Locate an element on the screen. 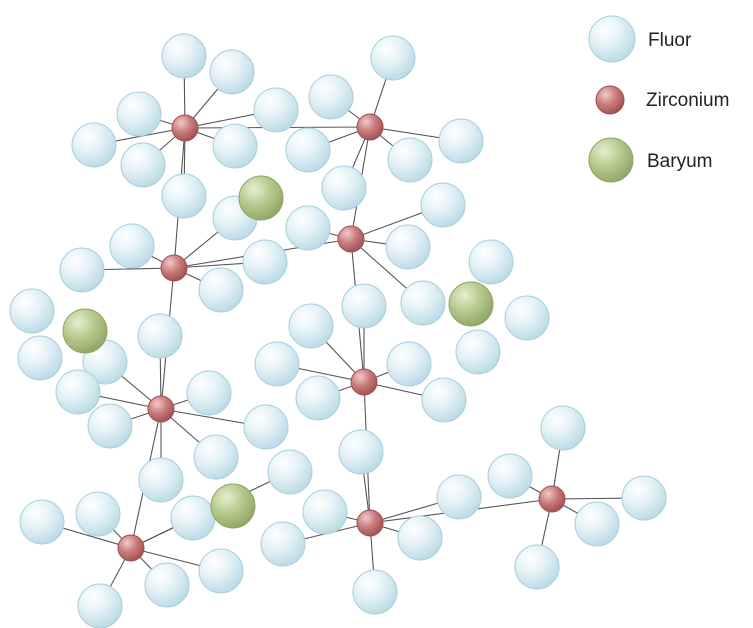  legend-zirconium-icon is located at coordinates (610, 100).